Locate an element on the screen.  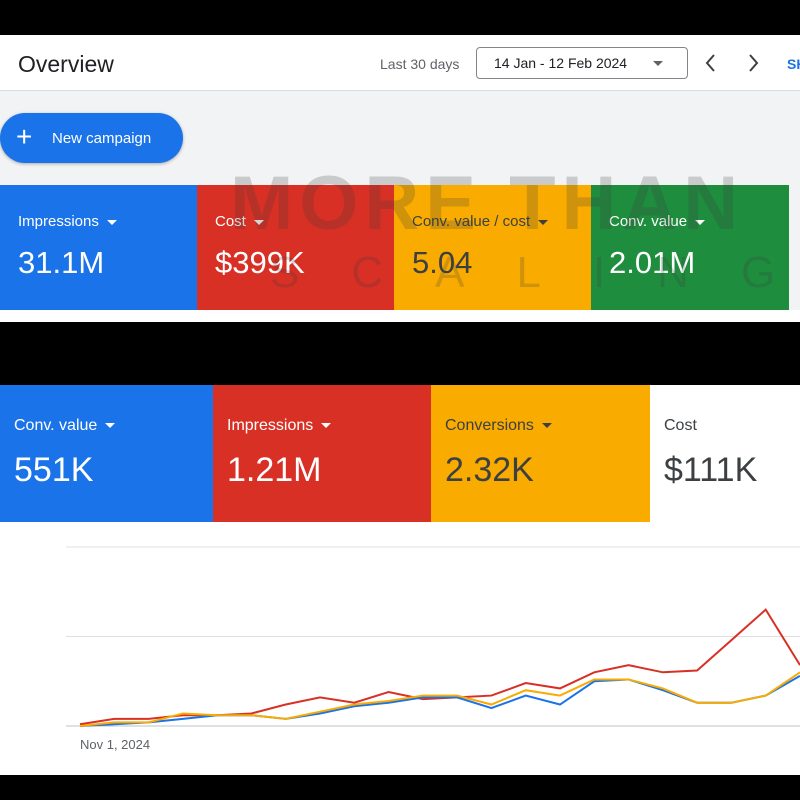
cut-link: SH is located at coordinates (793, 64).